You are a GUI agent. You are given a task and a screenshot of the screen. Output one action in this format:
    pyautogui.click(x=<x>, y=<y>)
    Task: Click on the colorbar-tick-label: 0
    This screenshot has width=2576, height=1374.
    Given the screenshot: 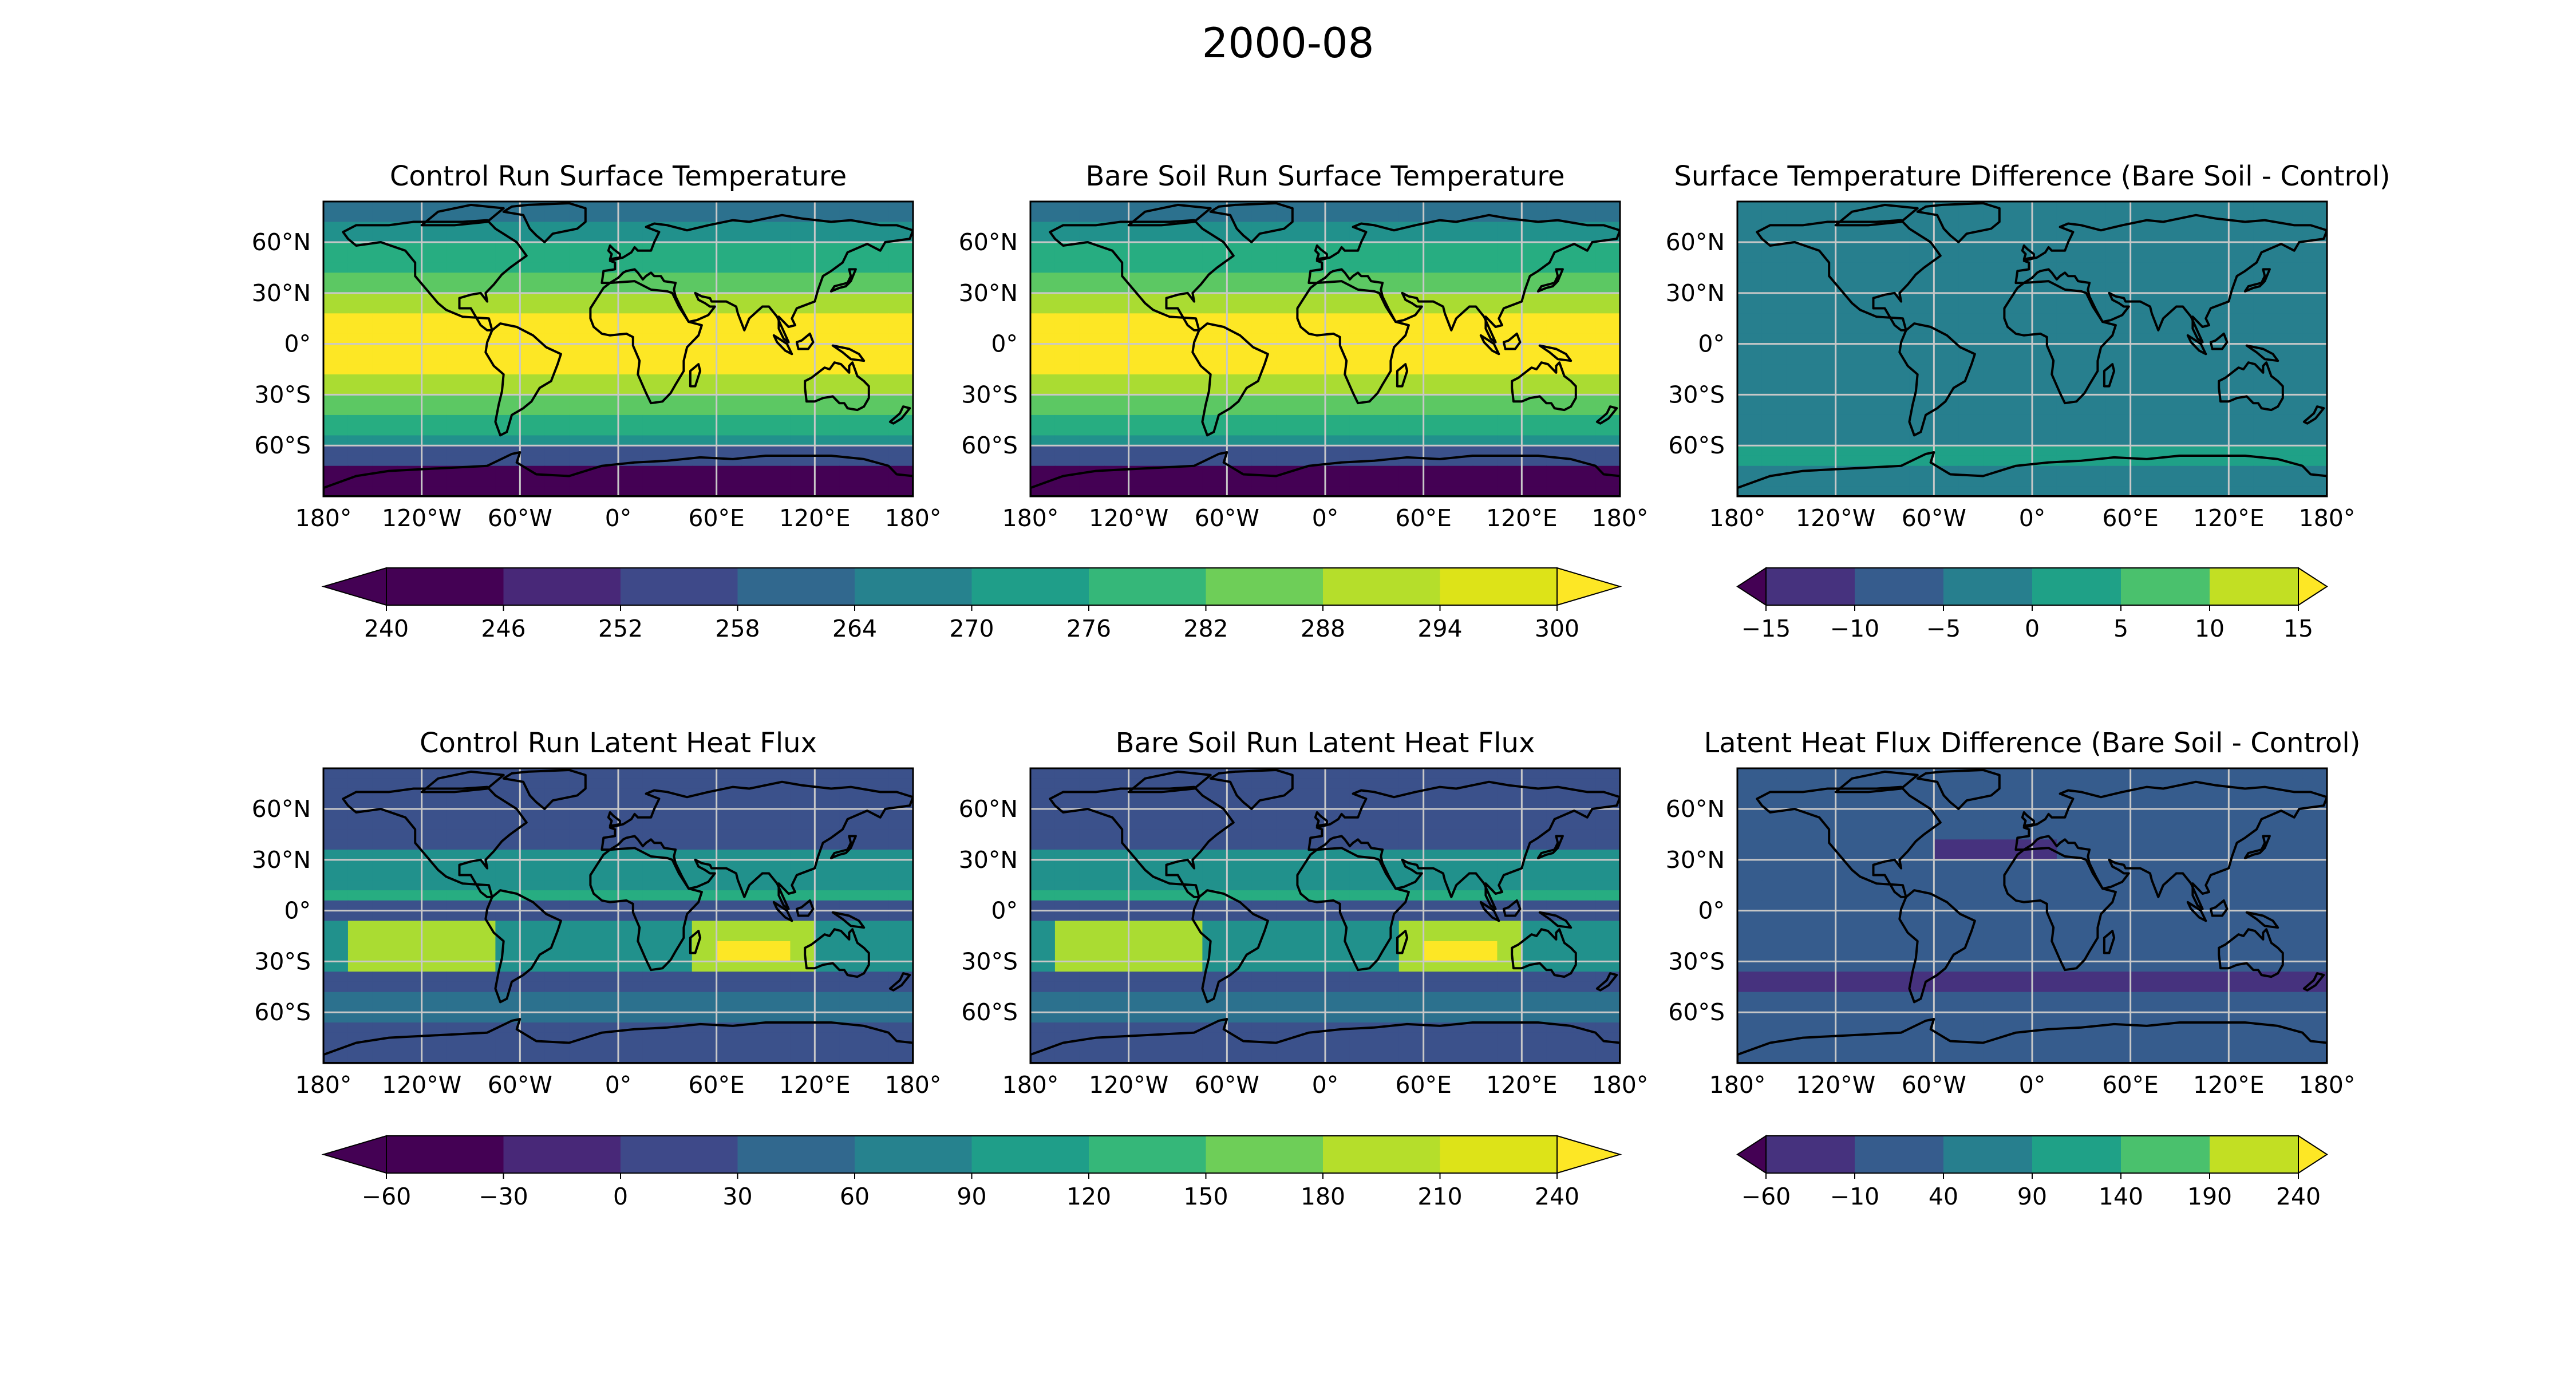 What is the action you would take?
    pyautogui.click(x=2032, y=628)
    